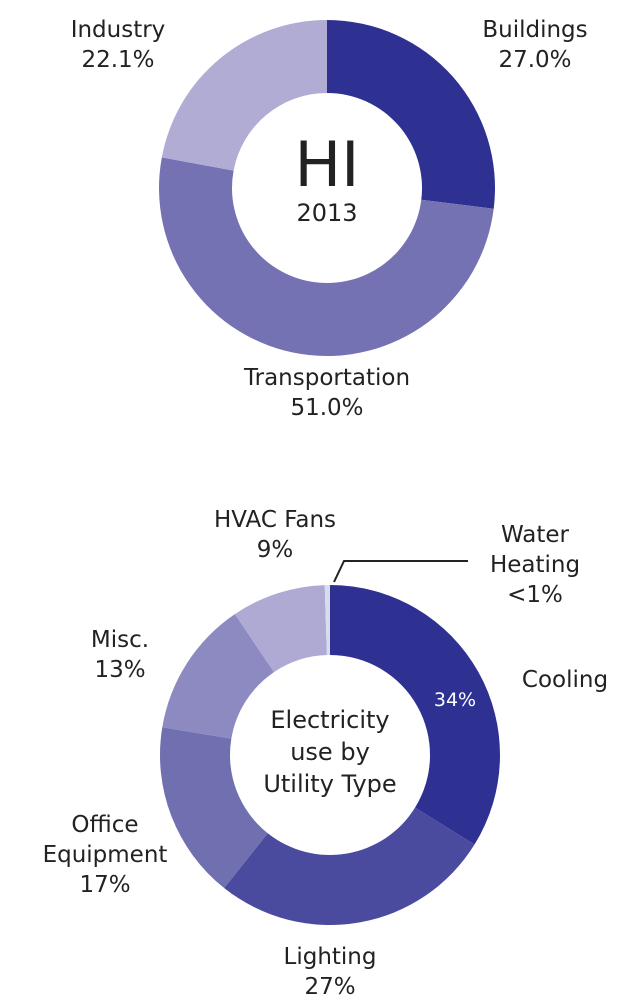  Describe the element at coordinates (118, 30) in the screenshot. I see `slice-label: Industry` at that location.